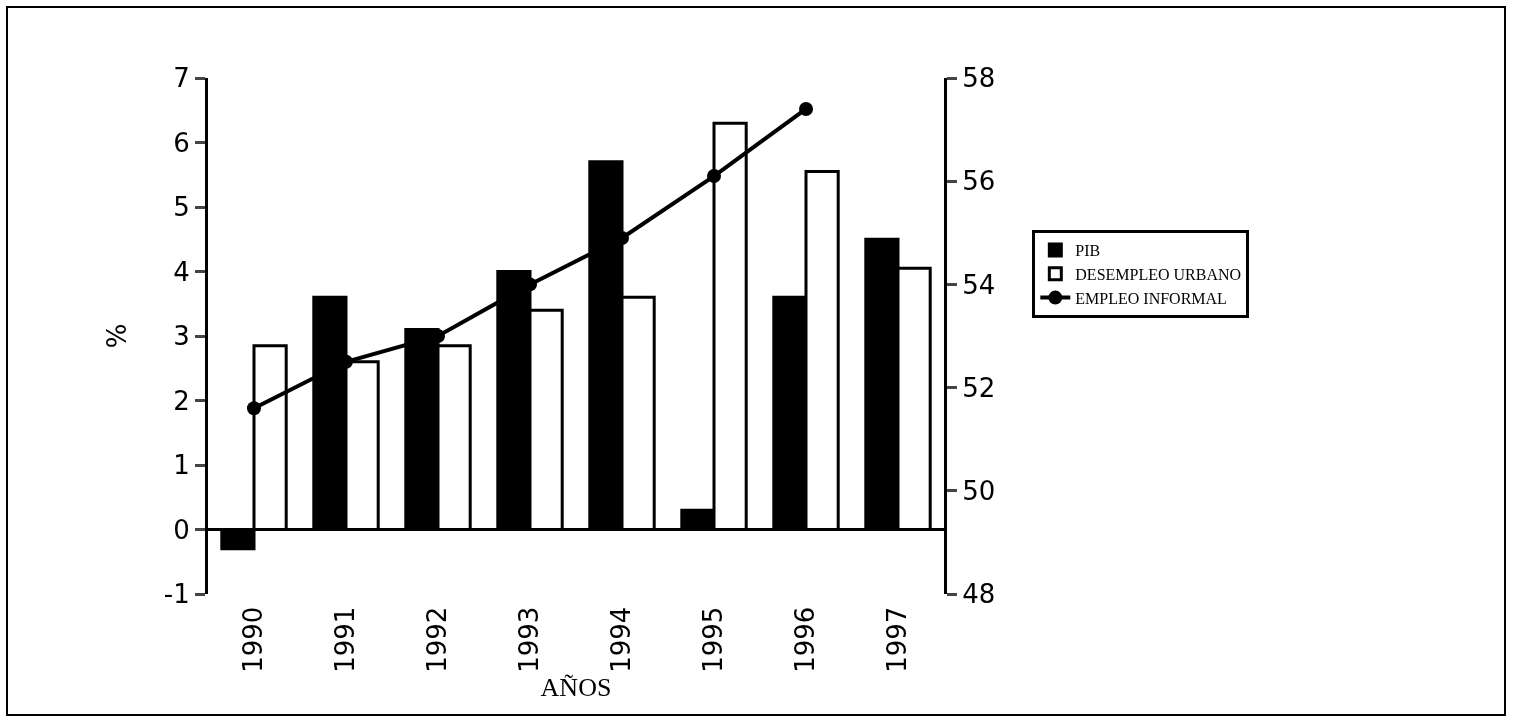  What do you see at coordinates (181, 400) in the screenshot?
I see `y-tick-label: 2` at bounding box center [181, 400].